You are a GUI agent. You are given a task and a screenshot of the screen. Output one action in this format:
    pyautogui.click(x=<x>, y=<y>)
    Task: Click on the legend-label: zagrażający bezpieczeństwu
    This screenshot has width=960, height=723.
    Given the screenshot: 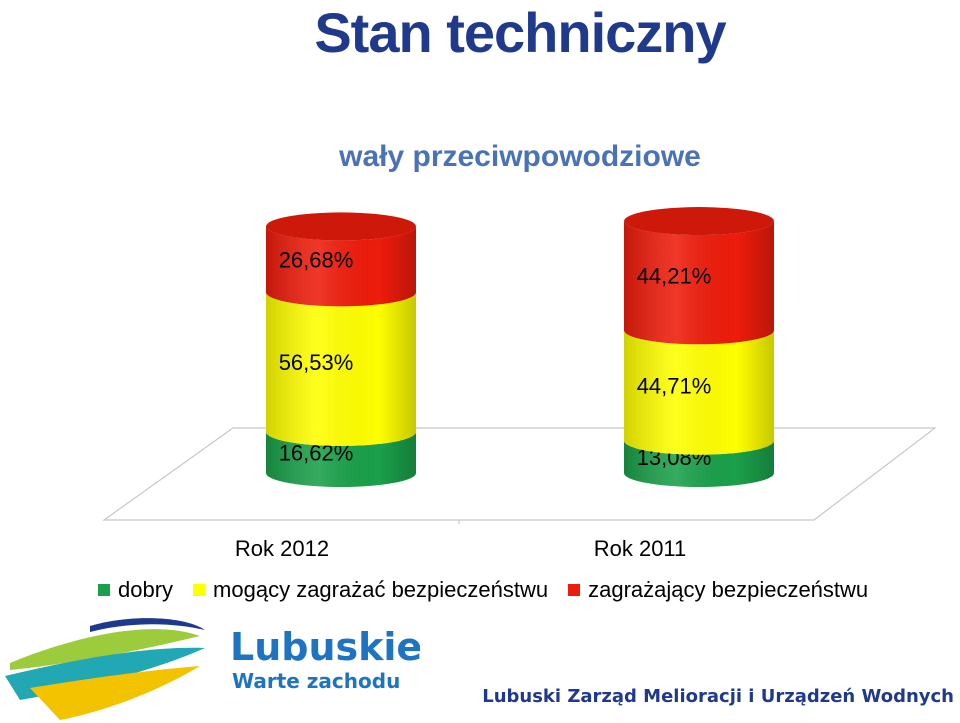 What is the action you would take?
    pyautogui.click(x=728, y=589)
    